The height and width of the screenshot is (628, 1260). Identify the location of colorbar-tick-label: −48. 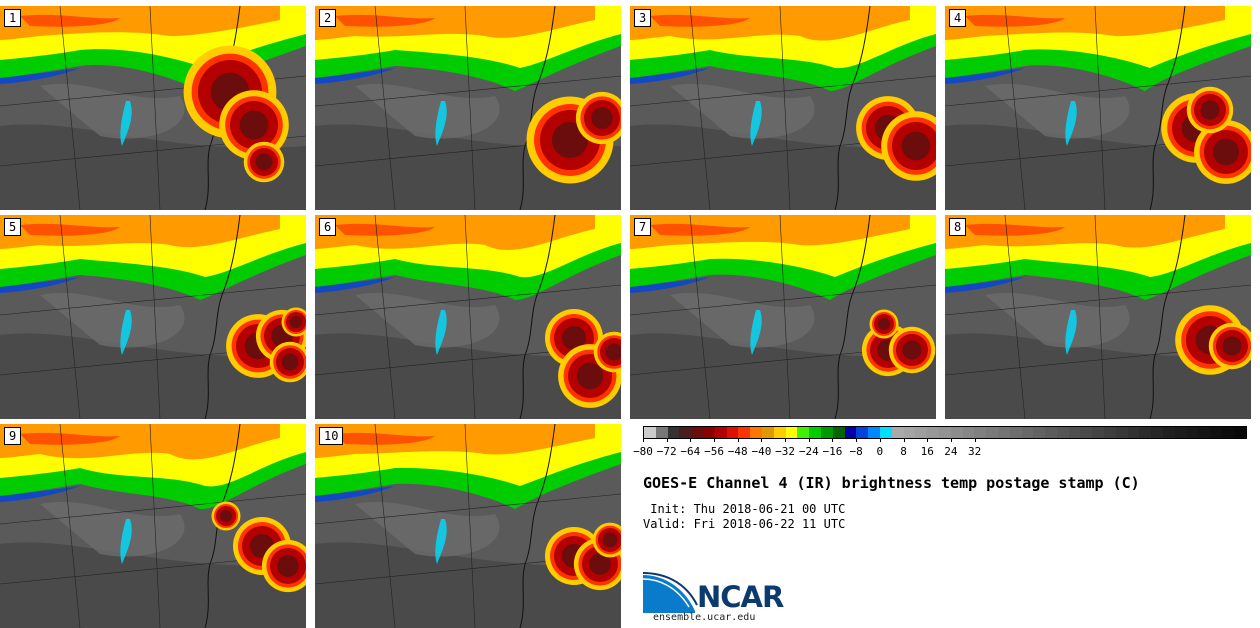
(738, 448).